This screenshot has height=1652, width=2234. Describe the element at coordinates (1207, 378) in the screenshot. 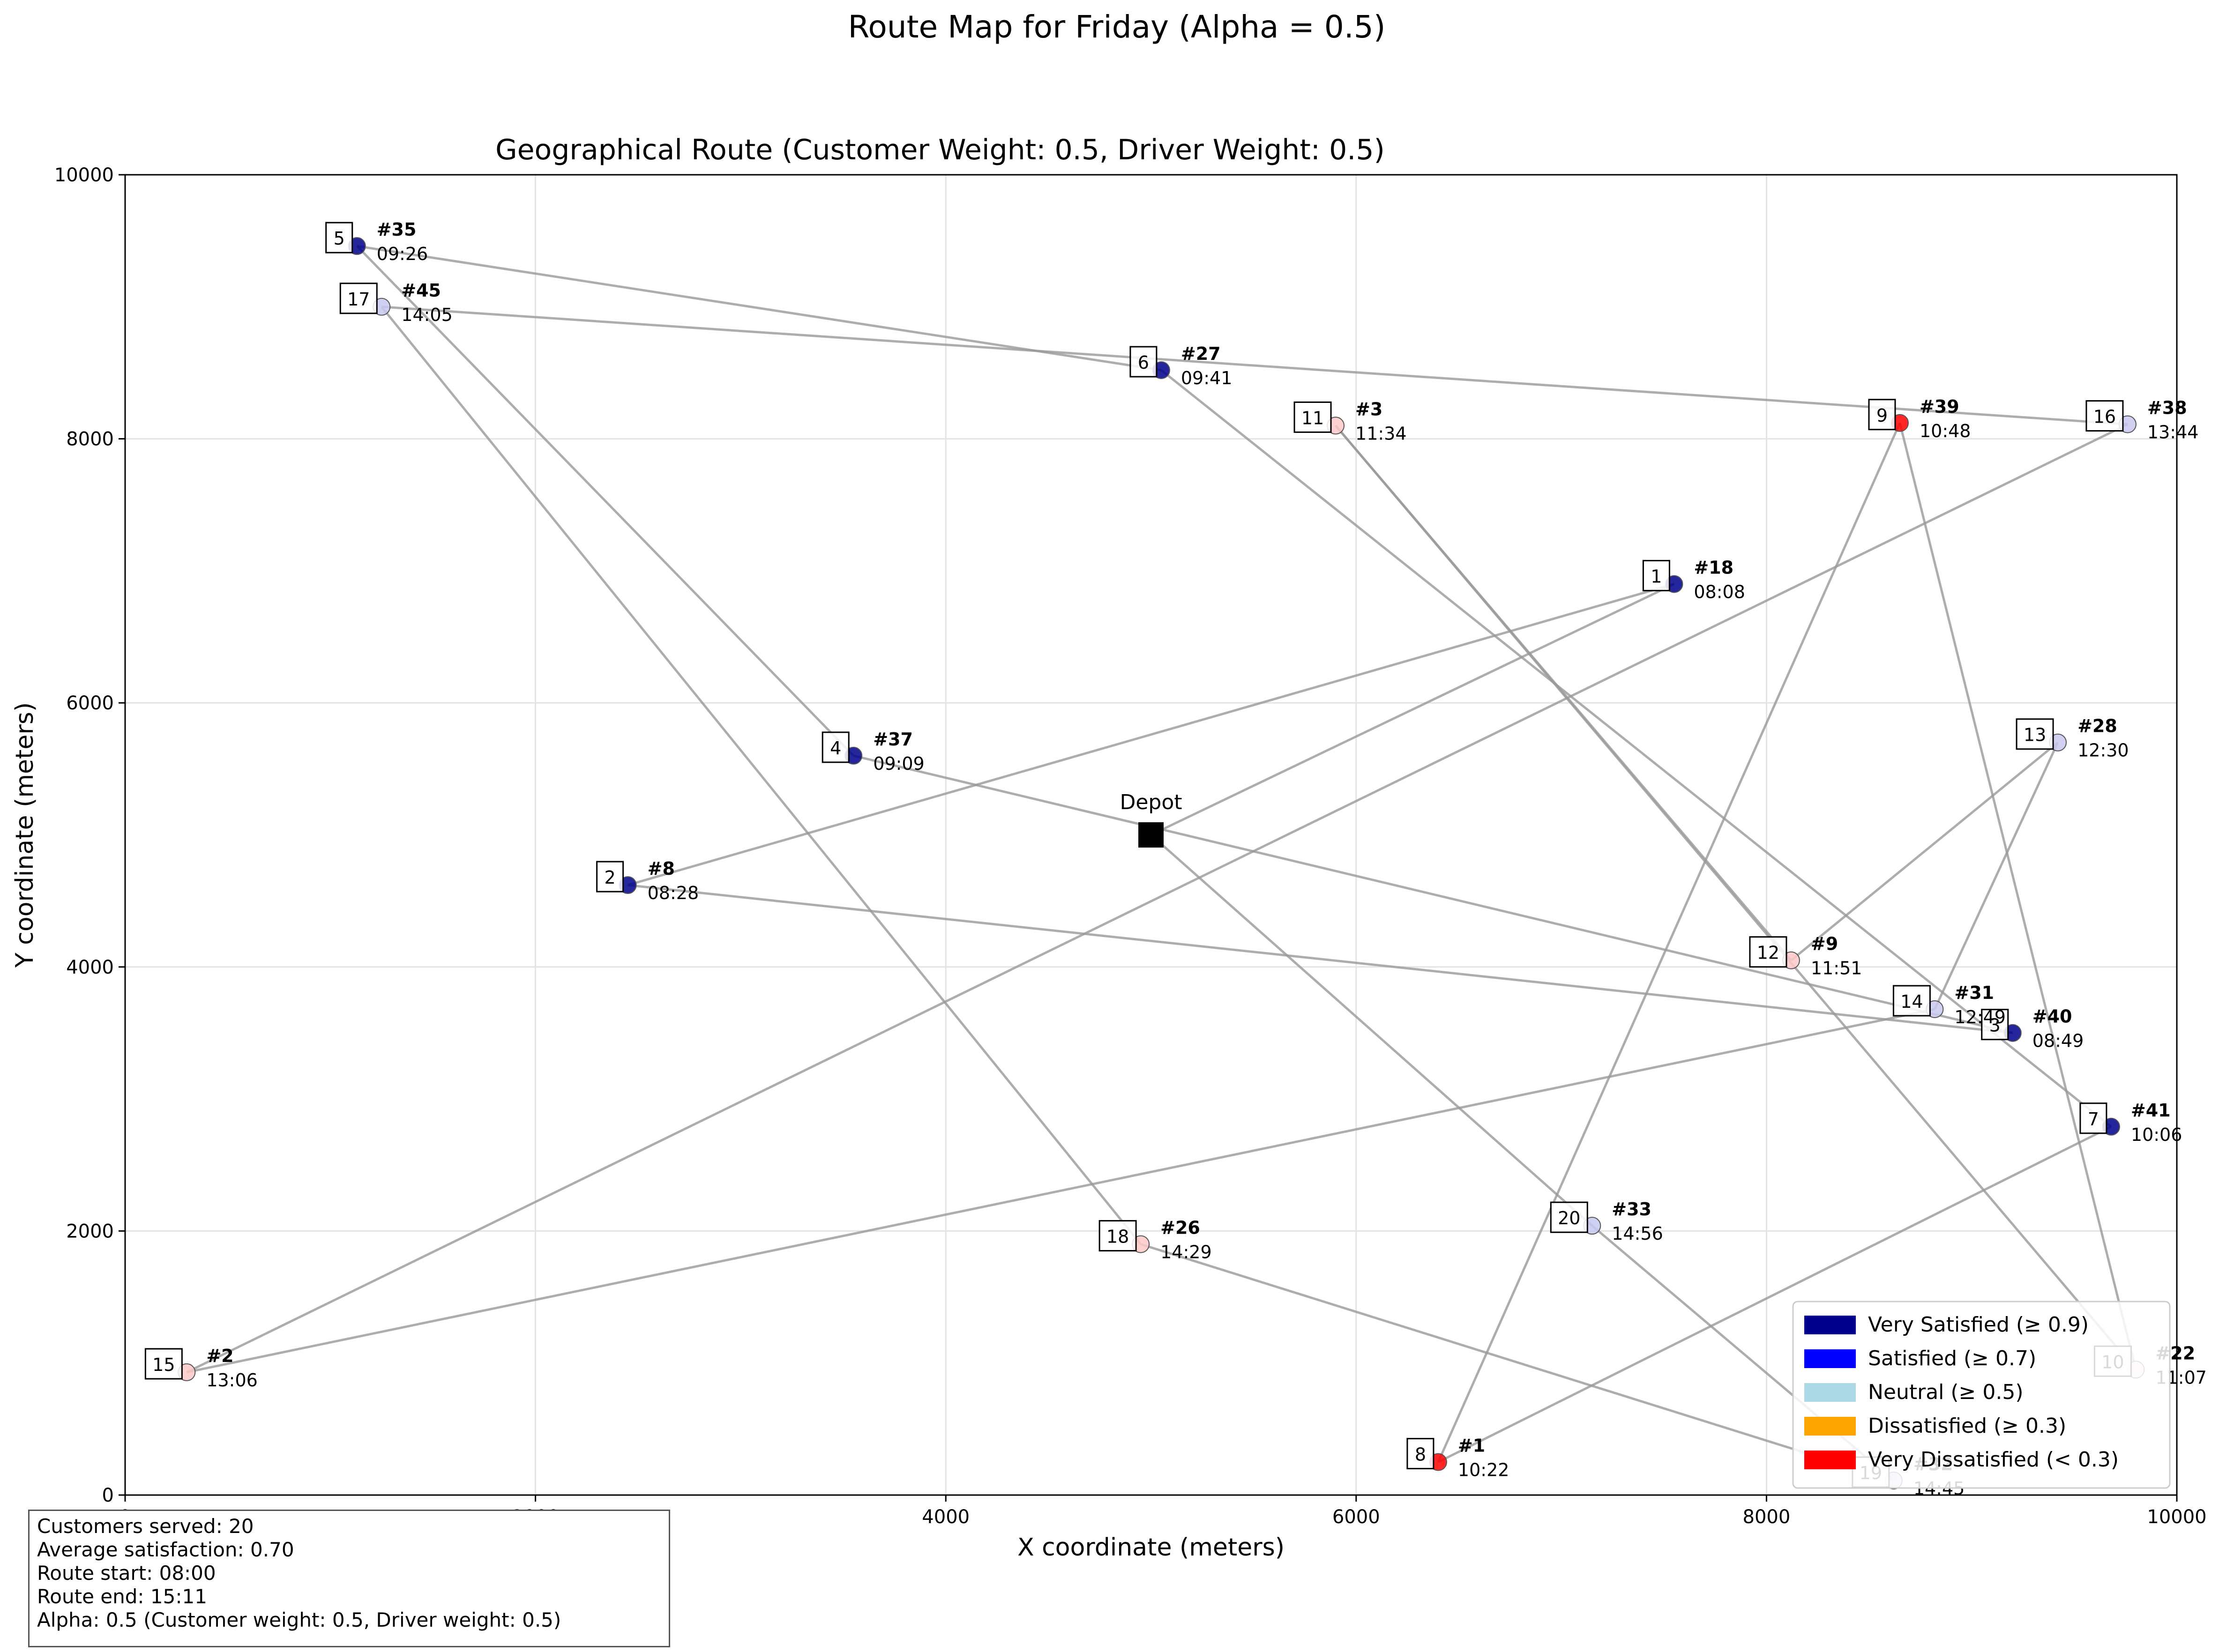

I see `stop-time-label: 09:41` at that location.